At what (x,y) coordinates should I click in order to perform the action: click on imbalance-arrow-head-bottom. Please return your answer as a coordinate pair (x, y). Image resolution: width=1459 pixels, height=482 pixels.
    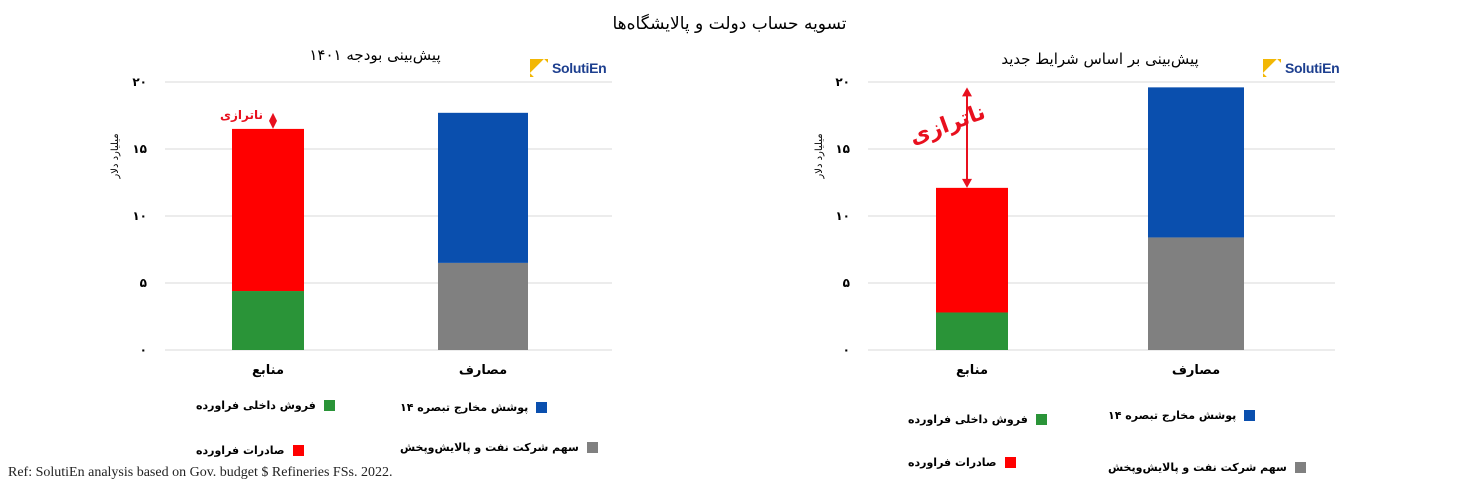
    Looking at the image, I should click on (967, 183).